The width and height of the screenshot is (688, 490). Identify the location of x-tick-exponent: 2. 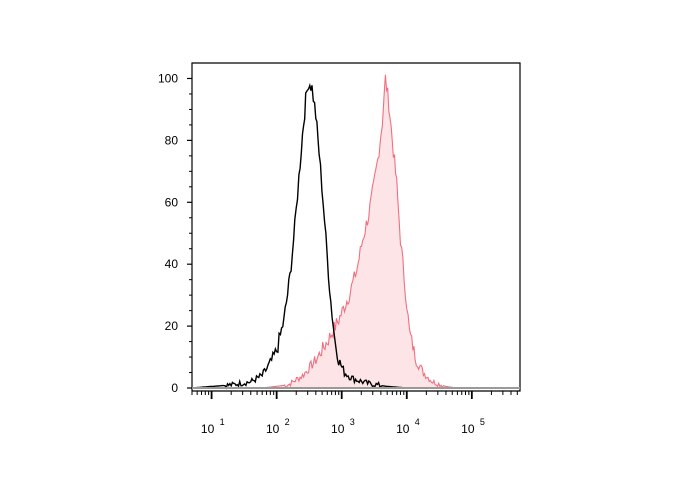
(287, 422).